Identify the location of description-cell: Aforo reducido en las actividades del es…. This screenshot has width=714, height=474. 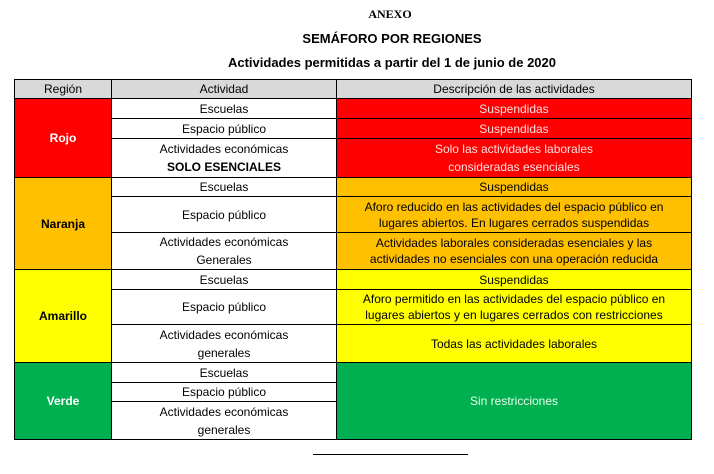
(514, 214).